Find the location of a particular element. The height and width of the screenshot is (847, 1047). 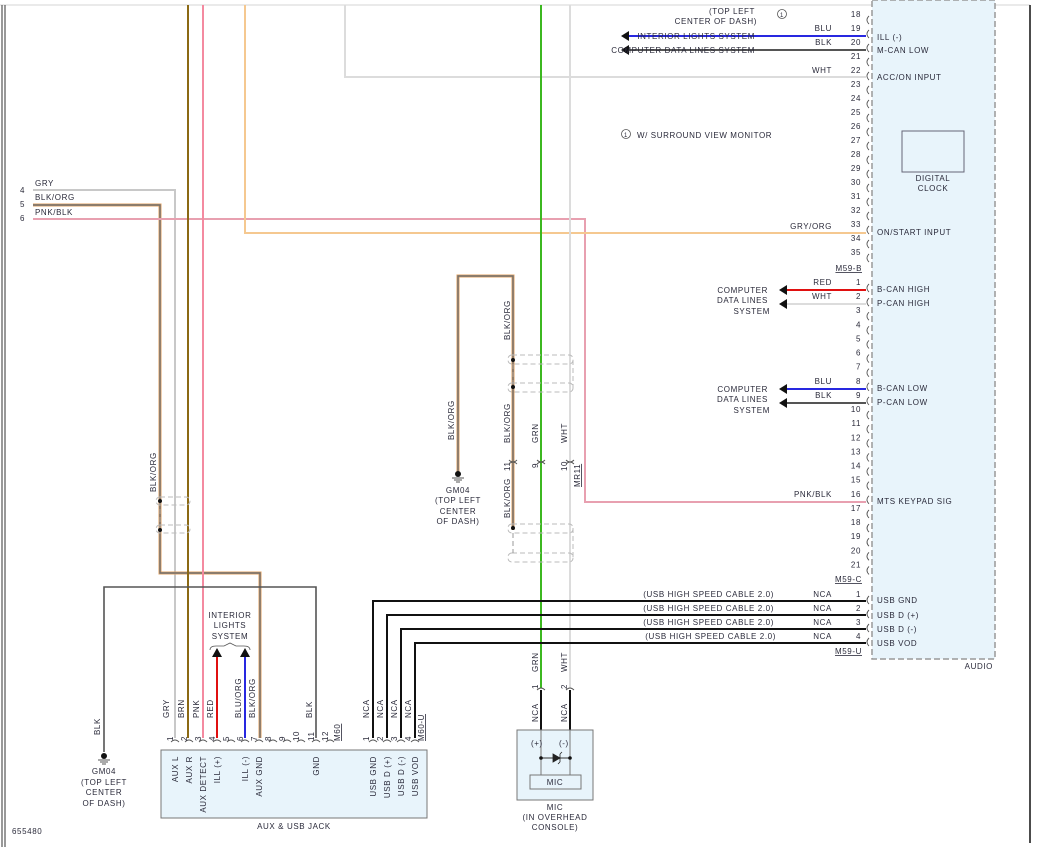

mic-plus-label: (+) is located at coordinates (537, 743).